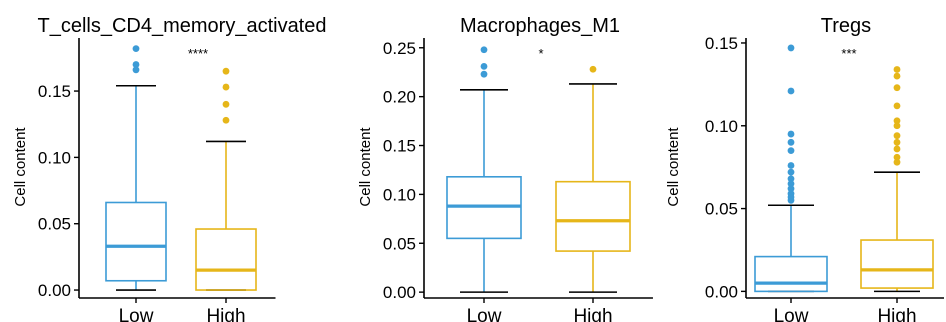 This screenshot has width=946, height=322. I want to click on y-tick-label: 0.25, so click(399, 48).